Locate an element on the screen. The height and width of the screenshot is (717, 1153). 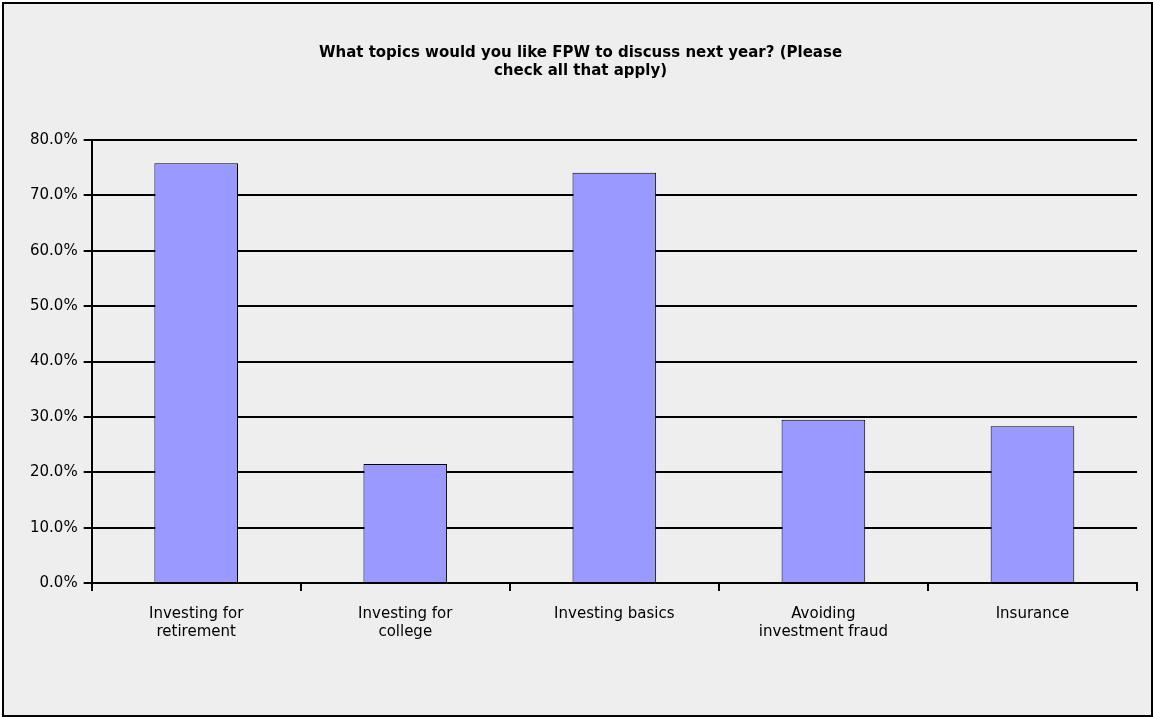
y-tick-label: 60.0% is located at coordinates (54, 249).